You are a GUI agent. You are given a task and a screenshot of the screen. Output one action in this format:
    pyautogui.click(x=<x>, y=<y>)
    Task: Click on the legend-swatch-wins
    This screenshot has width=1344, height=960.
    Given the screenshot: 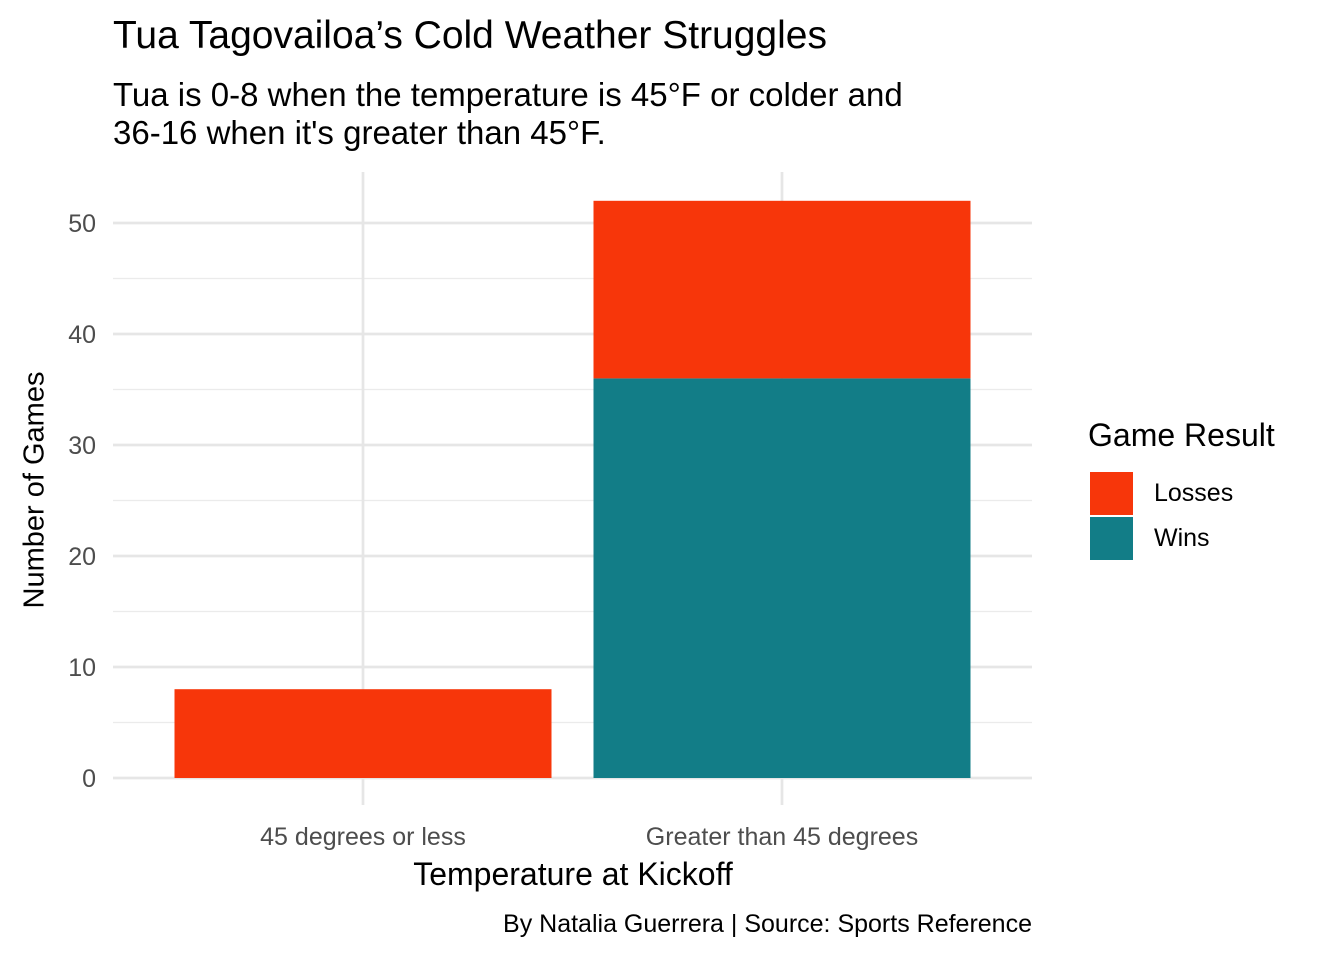 What is the action you would take?
    pyautogui.click(x=1111, y=538)
    